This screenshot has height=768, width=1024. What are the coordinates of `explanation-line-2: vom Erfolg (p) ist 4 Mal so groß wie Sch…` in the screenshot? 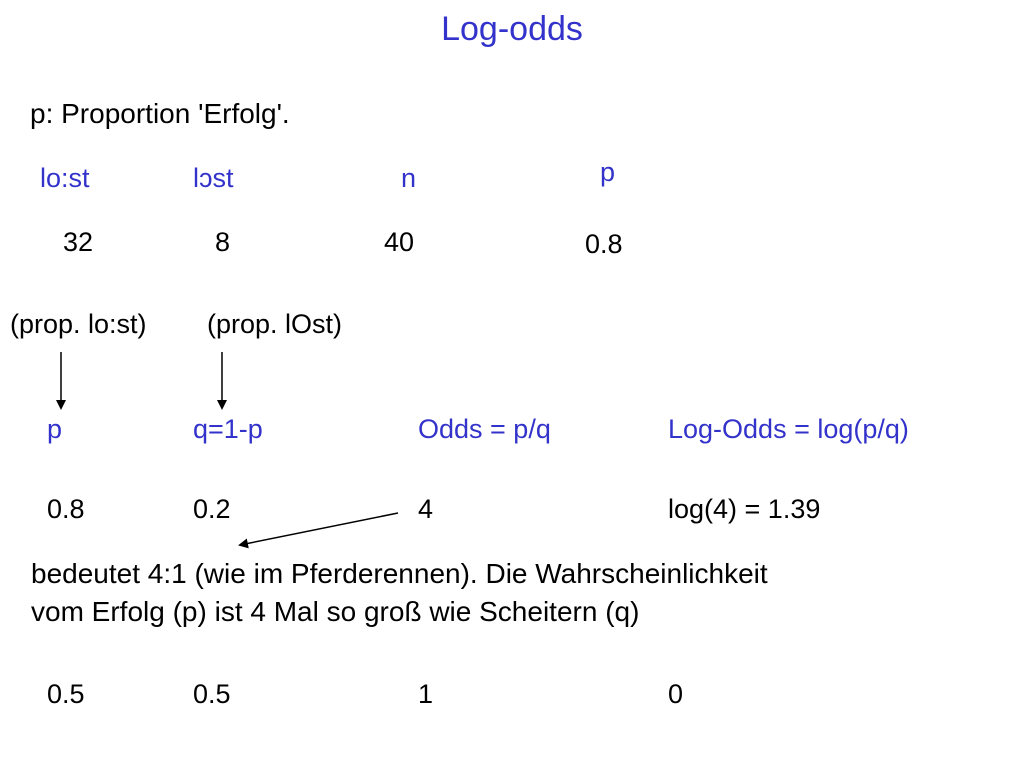 It's located at (335, 611).